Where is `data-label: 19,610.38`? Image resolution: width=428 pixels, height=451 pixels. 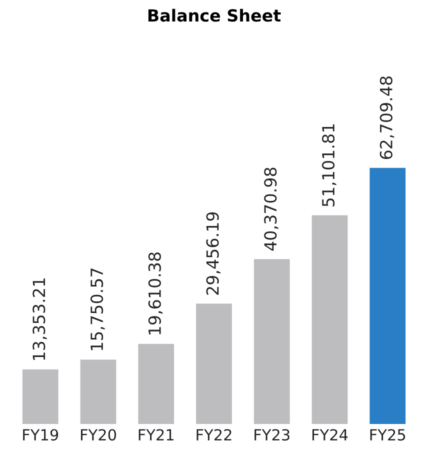
data-label: 19,610.38 is located at coordinates (155, 293).